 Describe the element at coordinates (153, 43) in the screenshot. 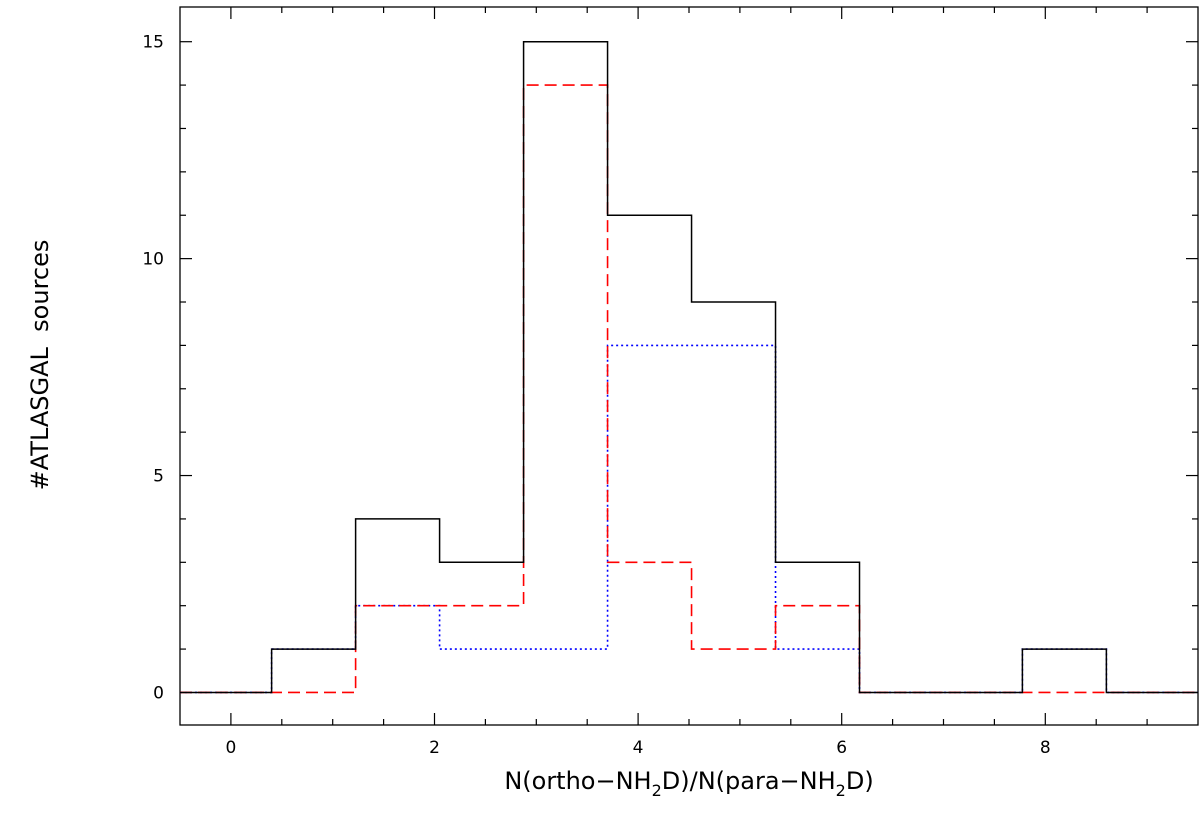

I see `y-tick-label: 15` at that location.